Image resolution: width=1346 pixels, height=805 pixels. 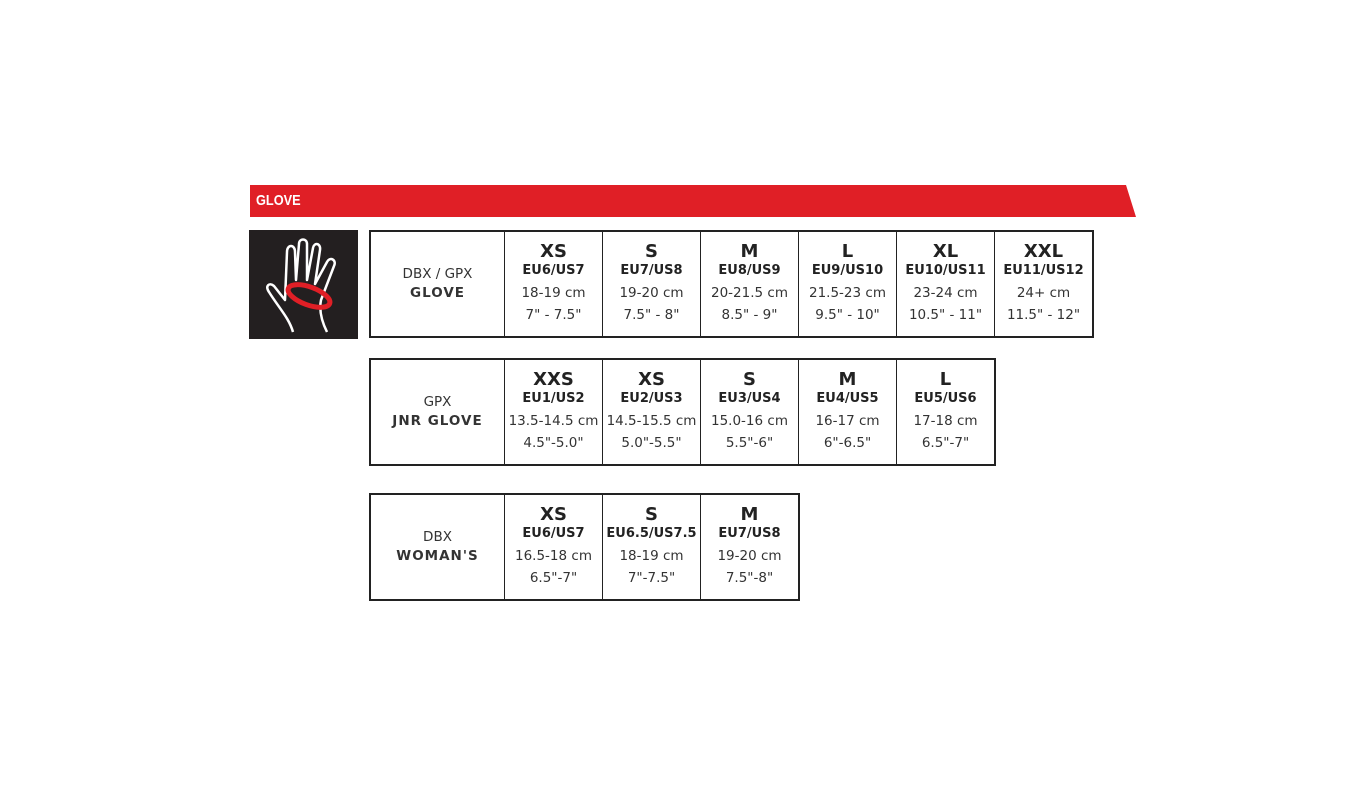 What do you see at coordinates (1043, 270) in the screenshot?
I see `eu-us-size: EU11/US12` at bounding box center [1043, 270].